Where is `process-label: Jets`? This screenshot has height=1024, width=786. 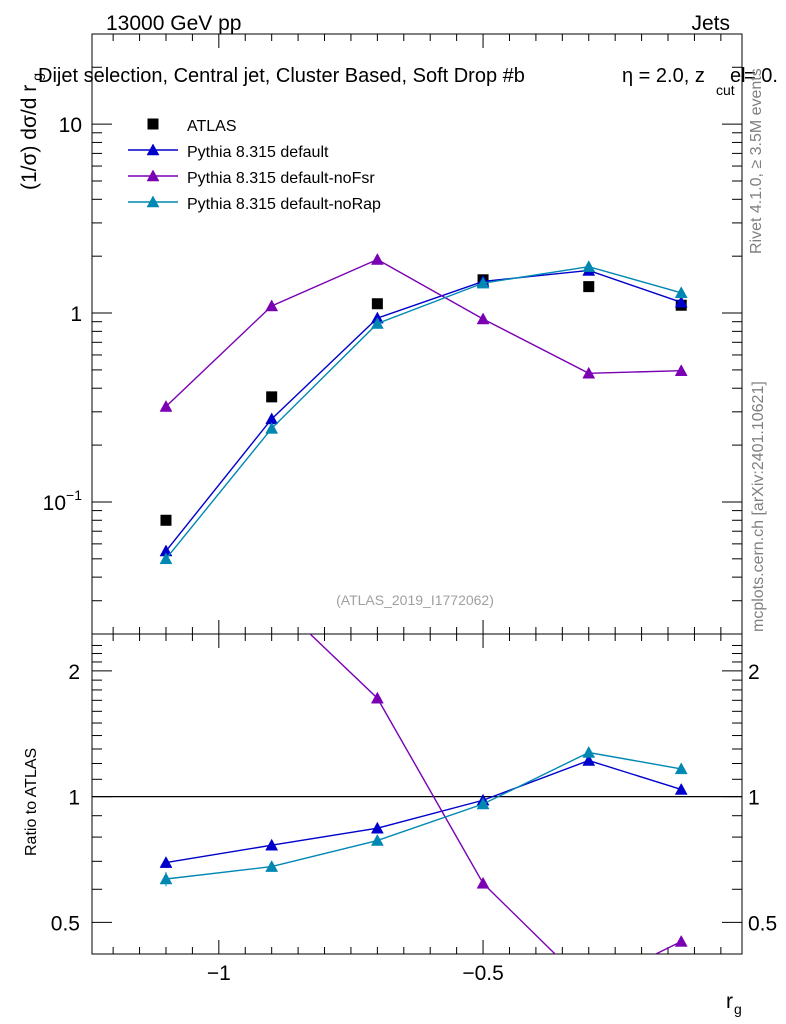
process-label: Jets is located at coordinates (710, 23).